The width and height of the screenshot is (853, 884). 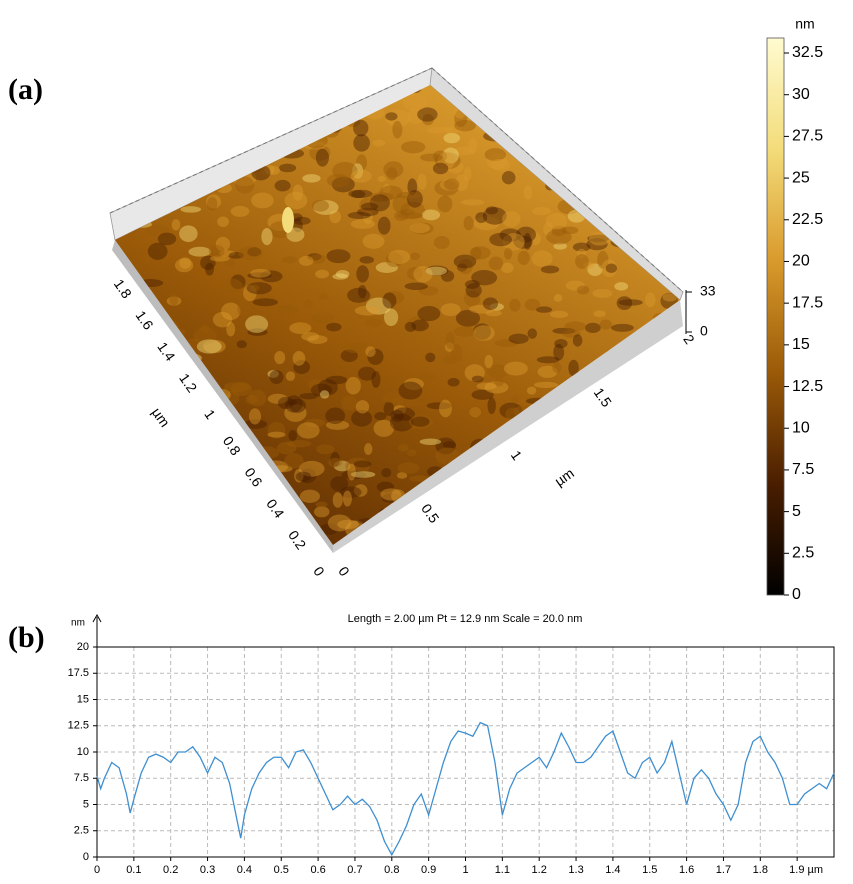 What do you see at coordinates (317, 870) in the screenshot?
I see `x-tick-label: 0.6` at bounding box center [317, 870].